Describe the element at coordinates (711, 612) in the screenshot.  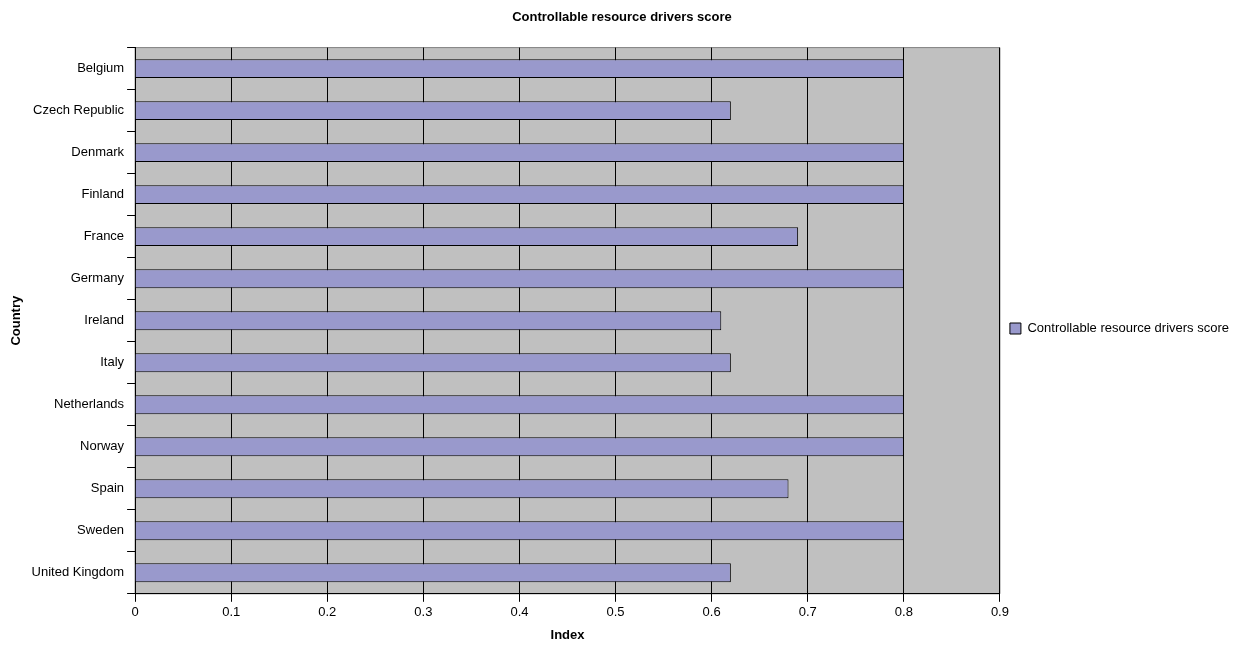
I see `x-tick-label: 0.6` at that location.